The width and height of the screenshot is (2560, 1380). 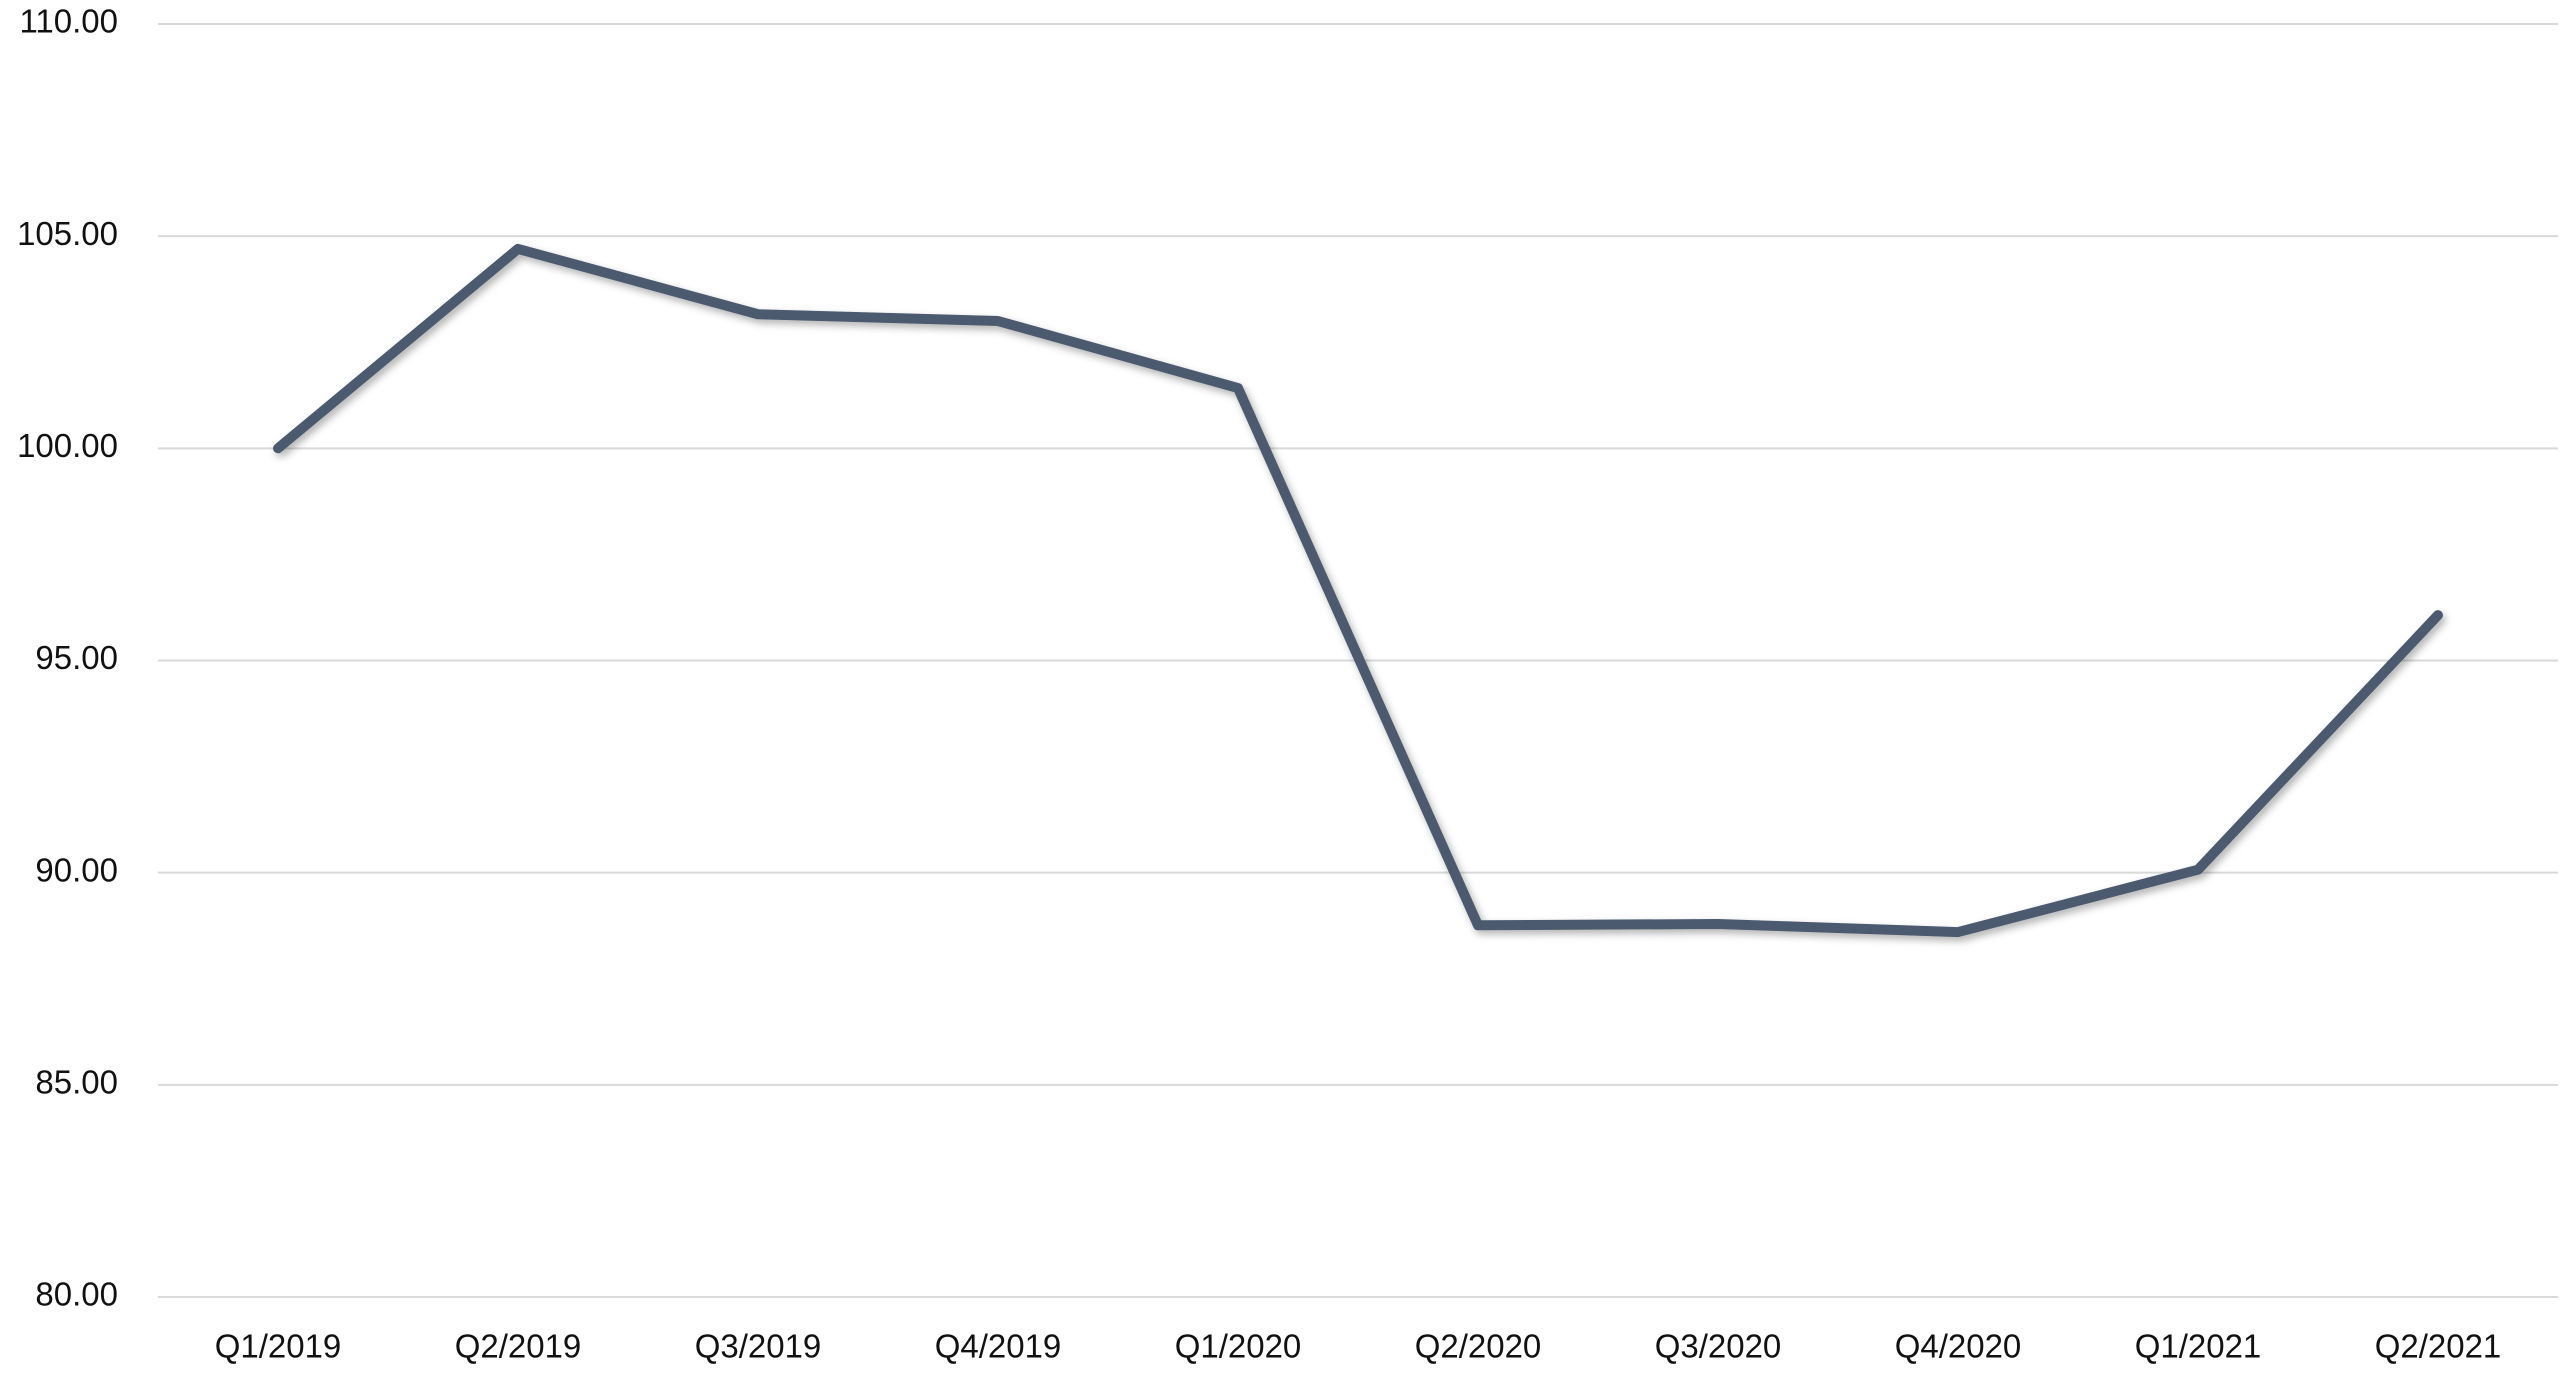 What do you see at coordinates (758, 1346) in the screenshot?
I see `x-tick-label: Q3/2019` at bounding box center [758, 1346].